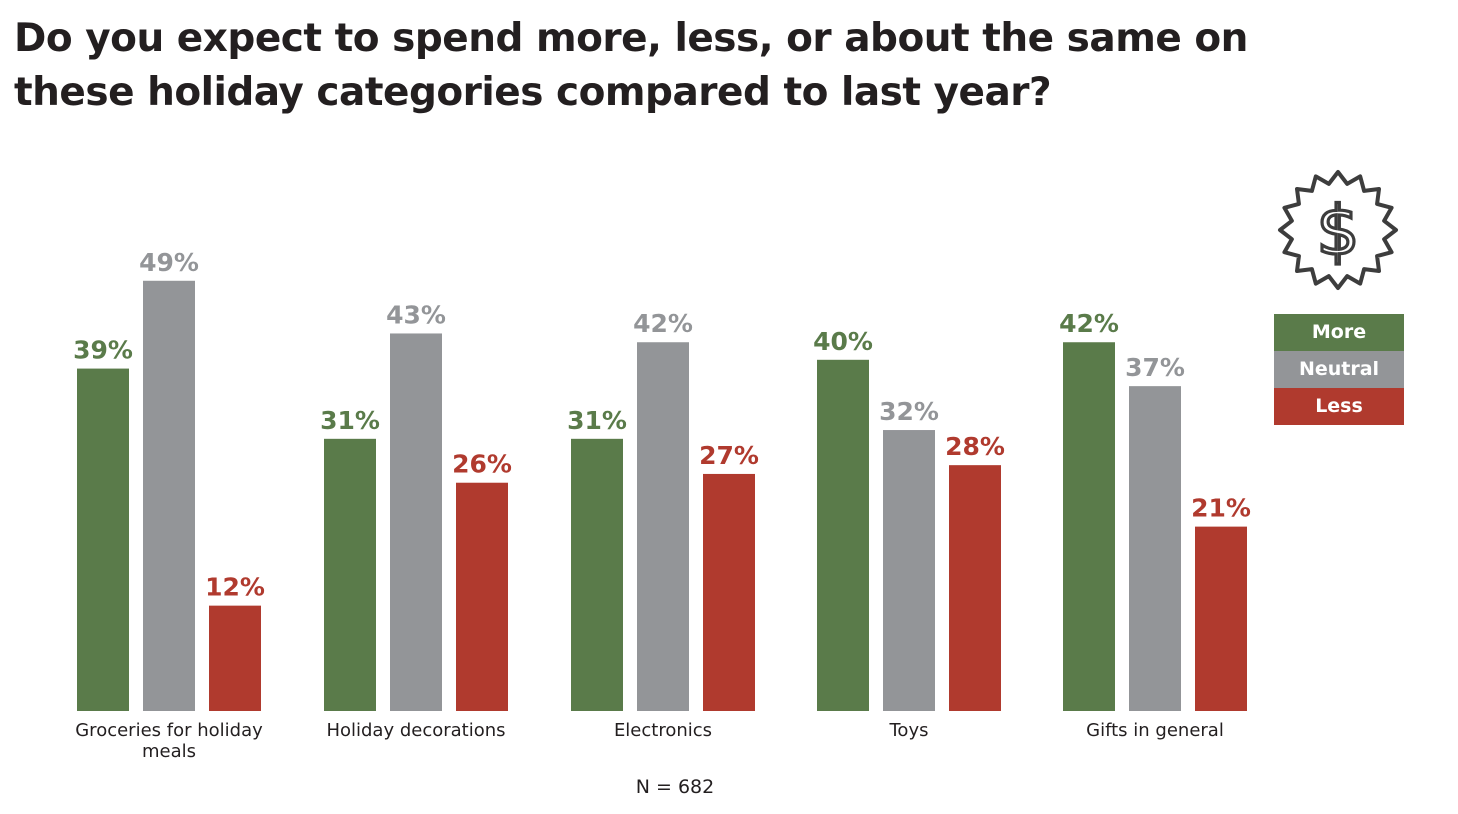  I want to click on data-label-neutral-1: 43%, so click(416, 314).